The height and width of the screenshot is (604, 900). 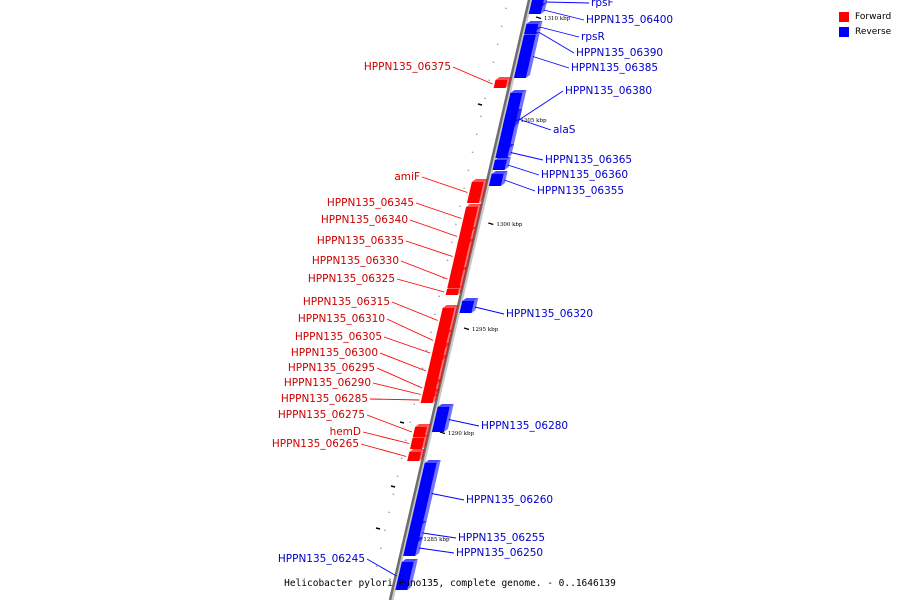 What do you see at coordinates (321, 559) in the screenshot?
I see `gene-label: HPPN135_06245` at bounding box center [321, 559].